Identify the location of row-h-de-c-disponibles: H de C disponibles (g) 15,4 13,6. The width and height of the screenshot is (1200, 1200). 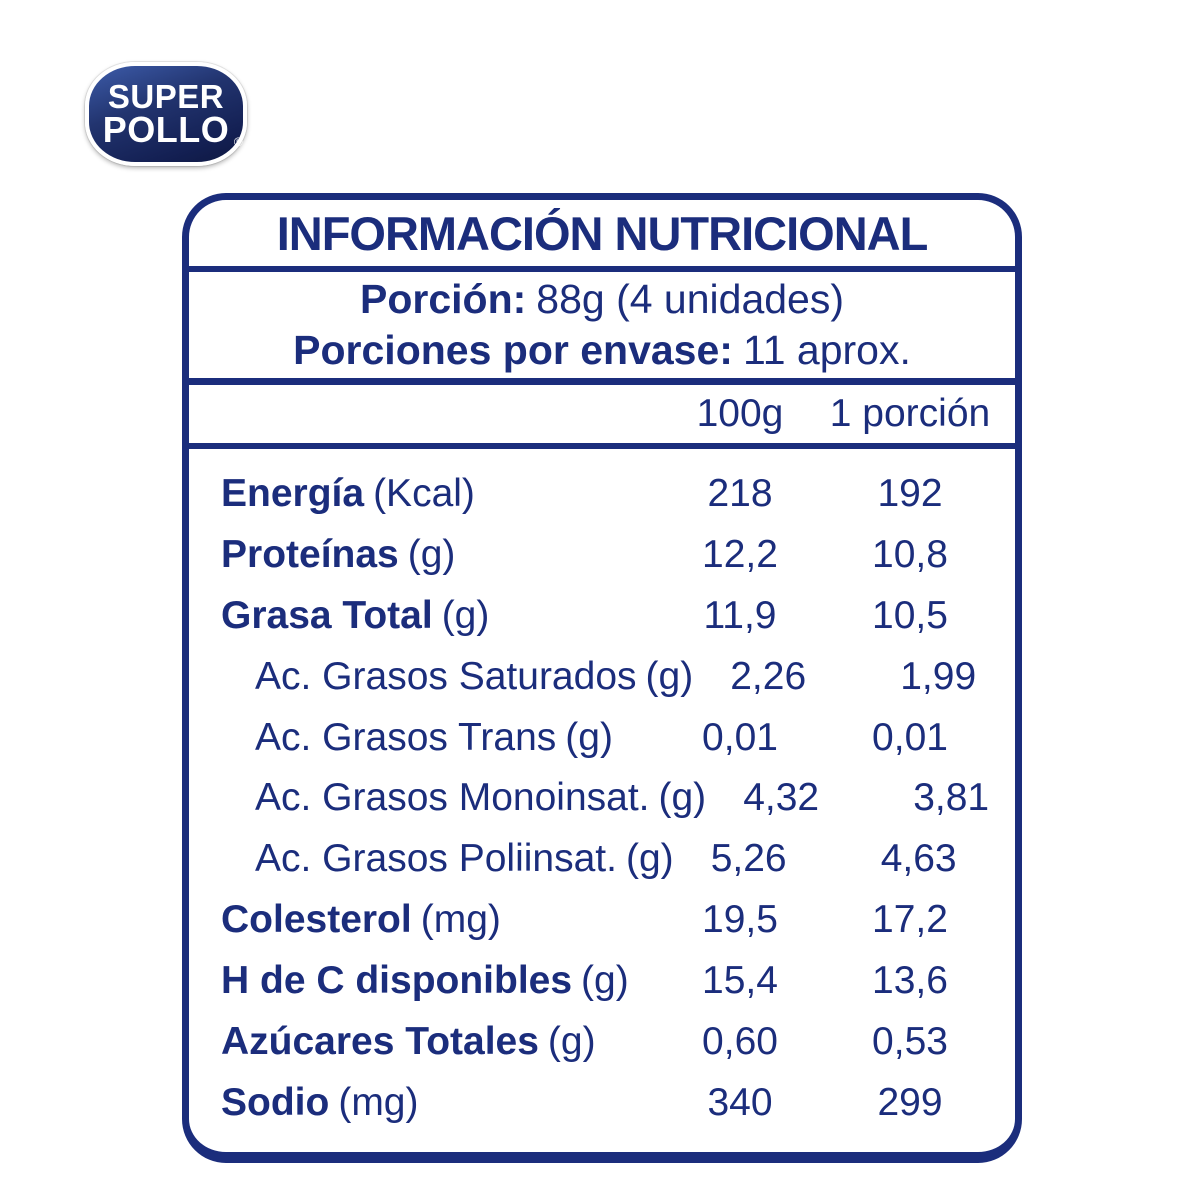
(602, 981).